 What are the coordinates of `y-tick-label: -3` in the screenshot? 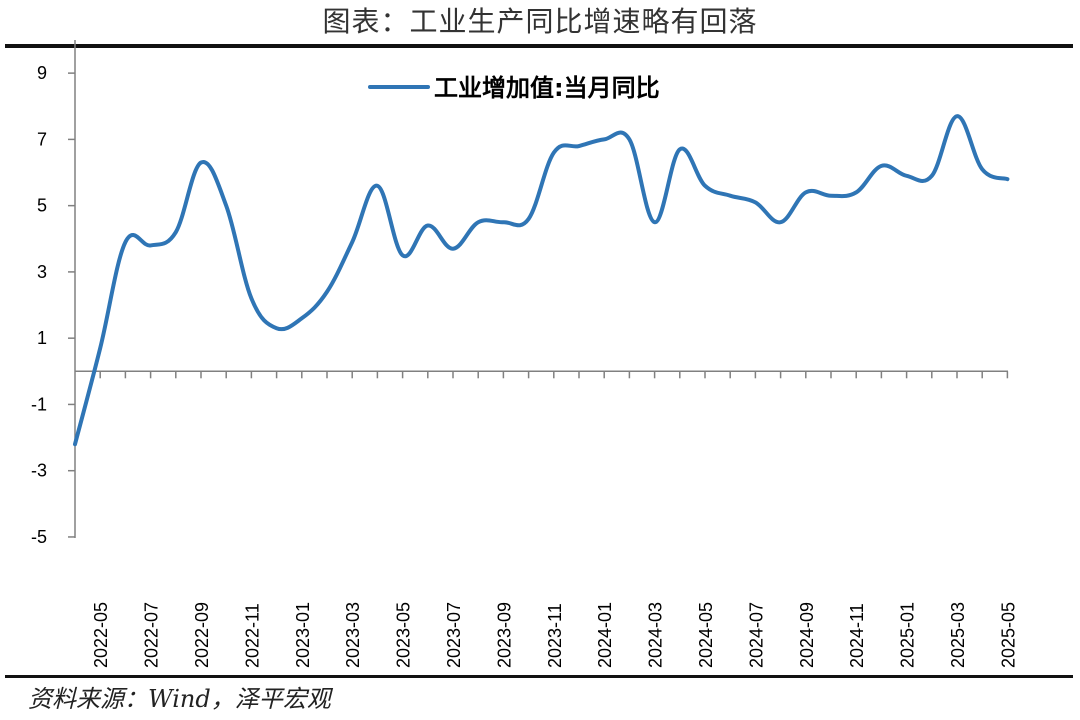 It's located at (39, 471).